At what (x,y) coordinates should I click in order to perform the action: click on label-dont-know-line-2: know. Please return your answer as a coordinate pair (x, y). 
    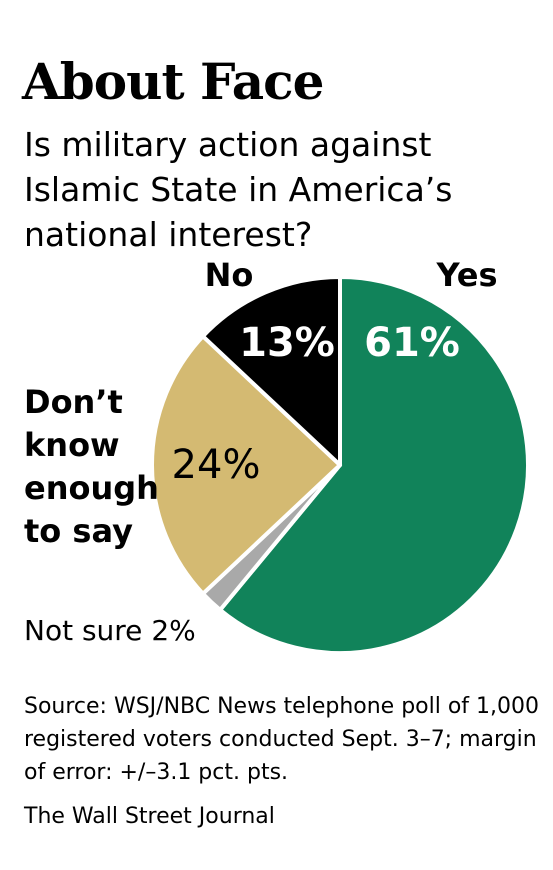
    Looking at the image, I should click on (72, 445).